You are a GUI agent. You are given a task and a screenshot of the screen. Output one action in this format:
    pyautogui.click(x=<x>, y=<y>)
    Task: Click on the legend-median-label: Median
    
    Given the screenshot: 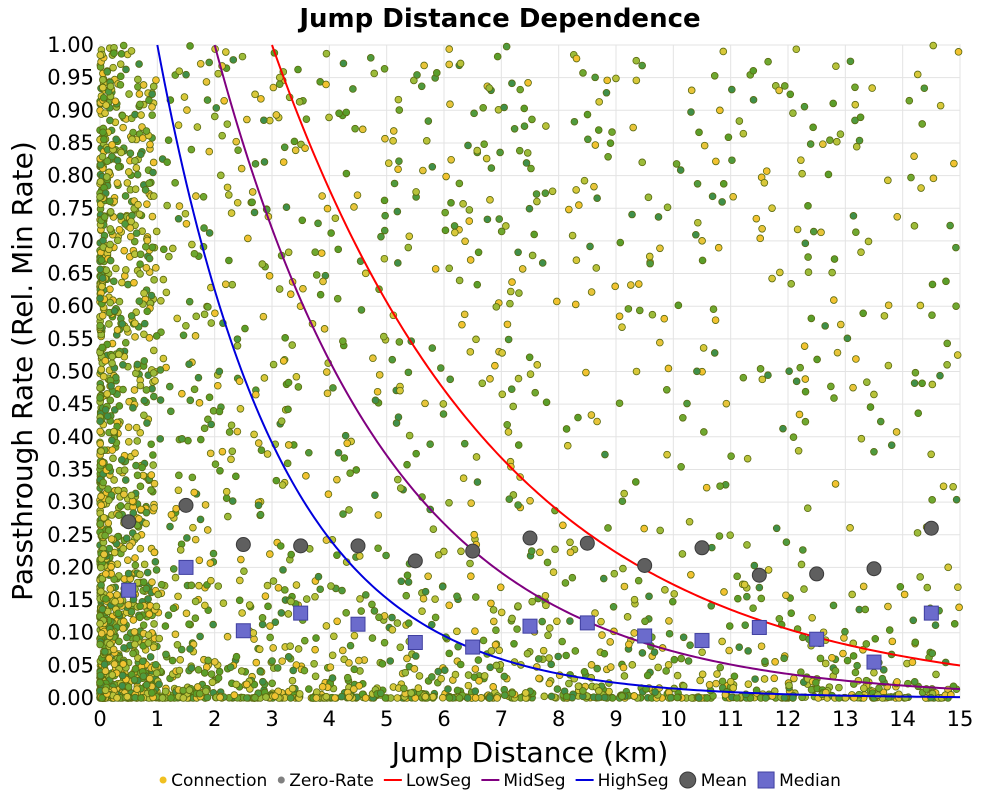 What is the action you would take?
    pyautogui.click(x=810, y=781)
    